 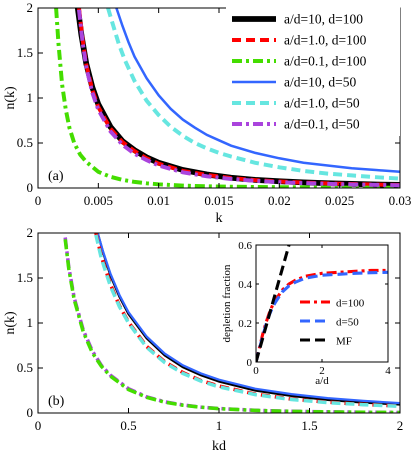 I want to click on legend-entry-label: d=50, so click(x=347, y=323).